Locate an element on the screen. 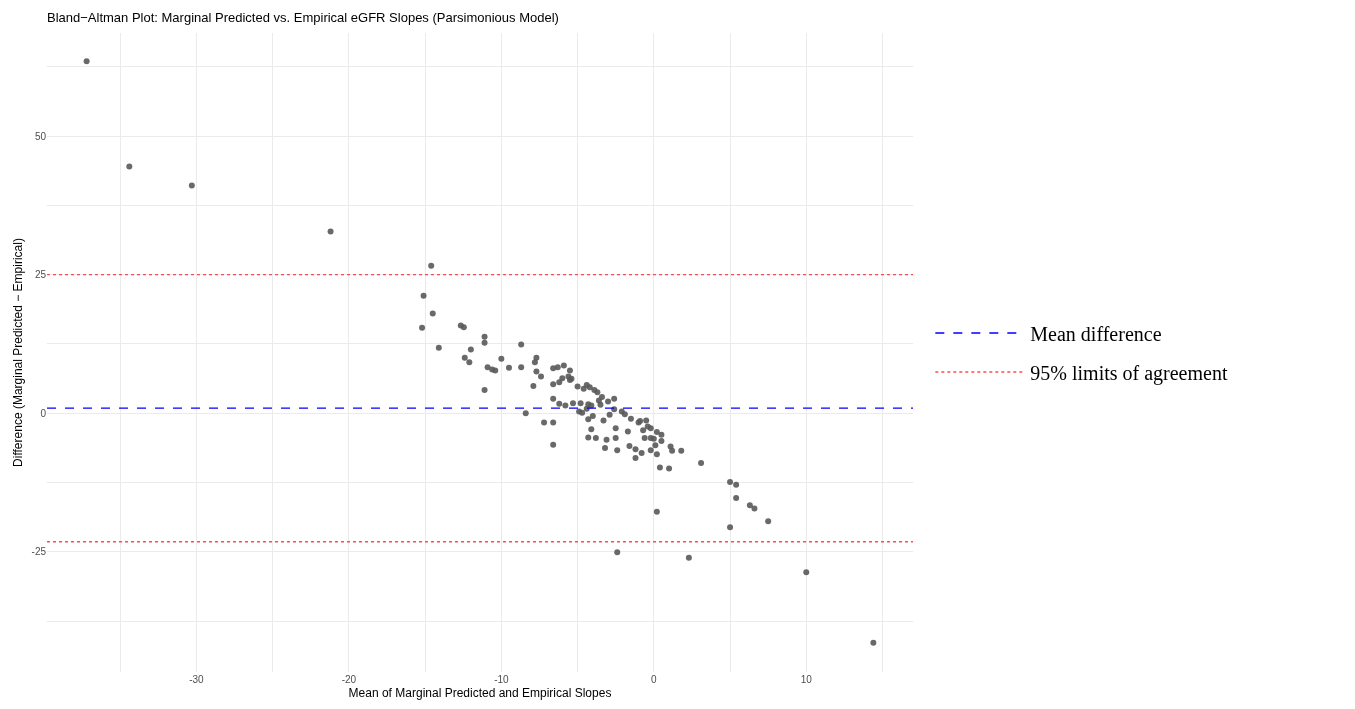 The image size is (1355, 709). x-tick-label: 10 is located at coordinates (806, 679).